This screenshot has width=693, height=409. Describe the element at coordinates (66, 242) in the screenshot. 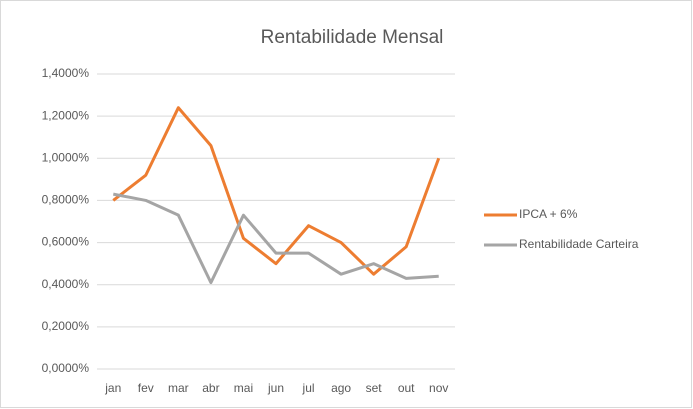

I see `y-tick-label: 0,6000%` at that location.